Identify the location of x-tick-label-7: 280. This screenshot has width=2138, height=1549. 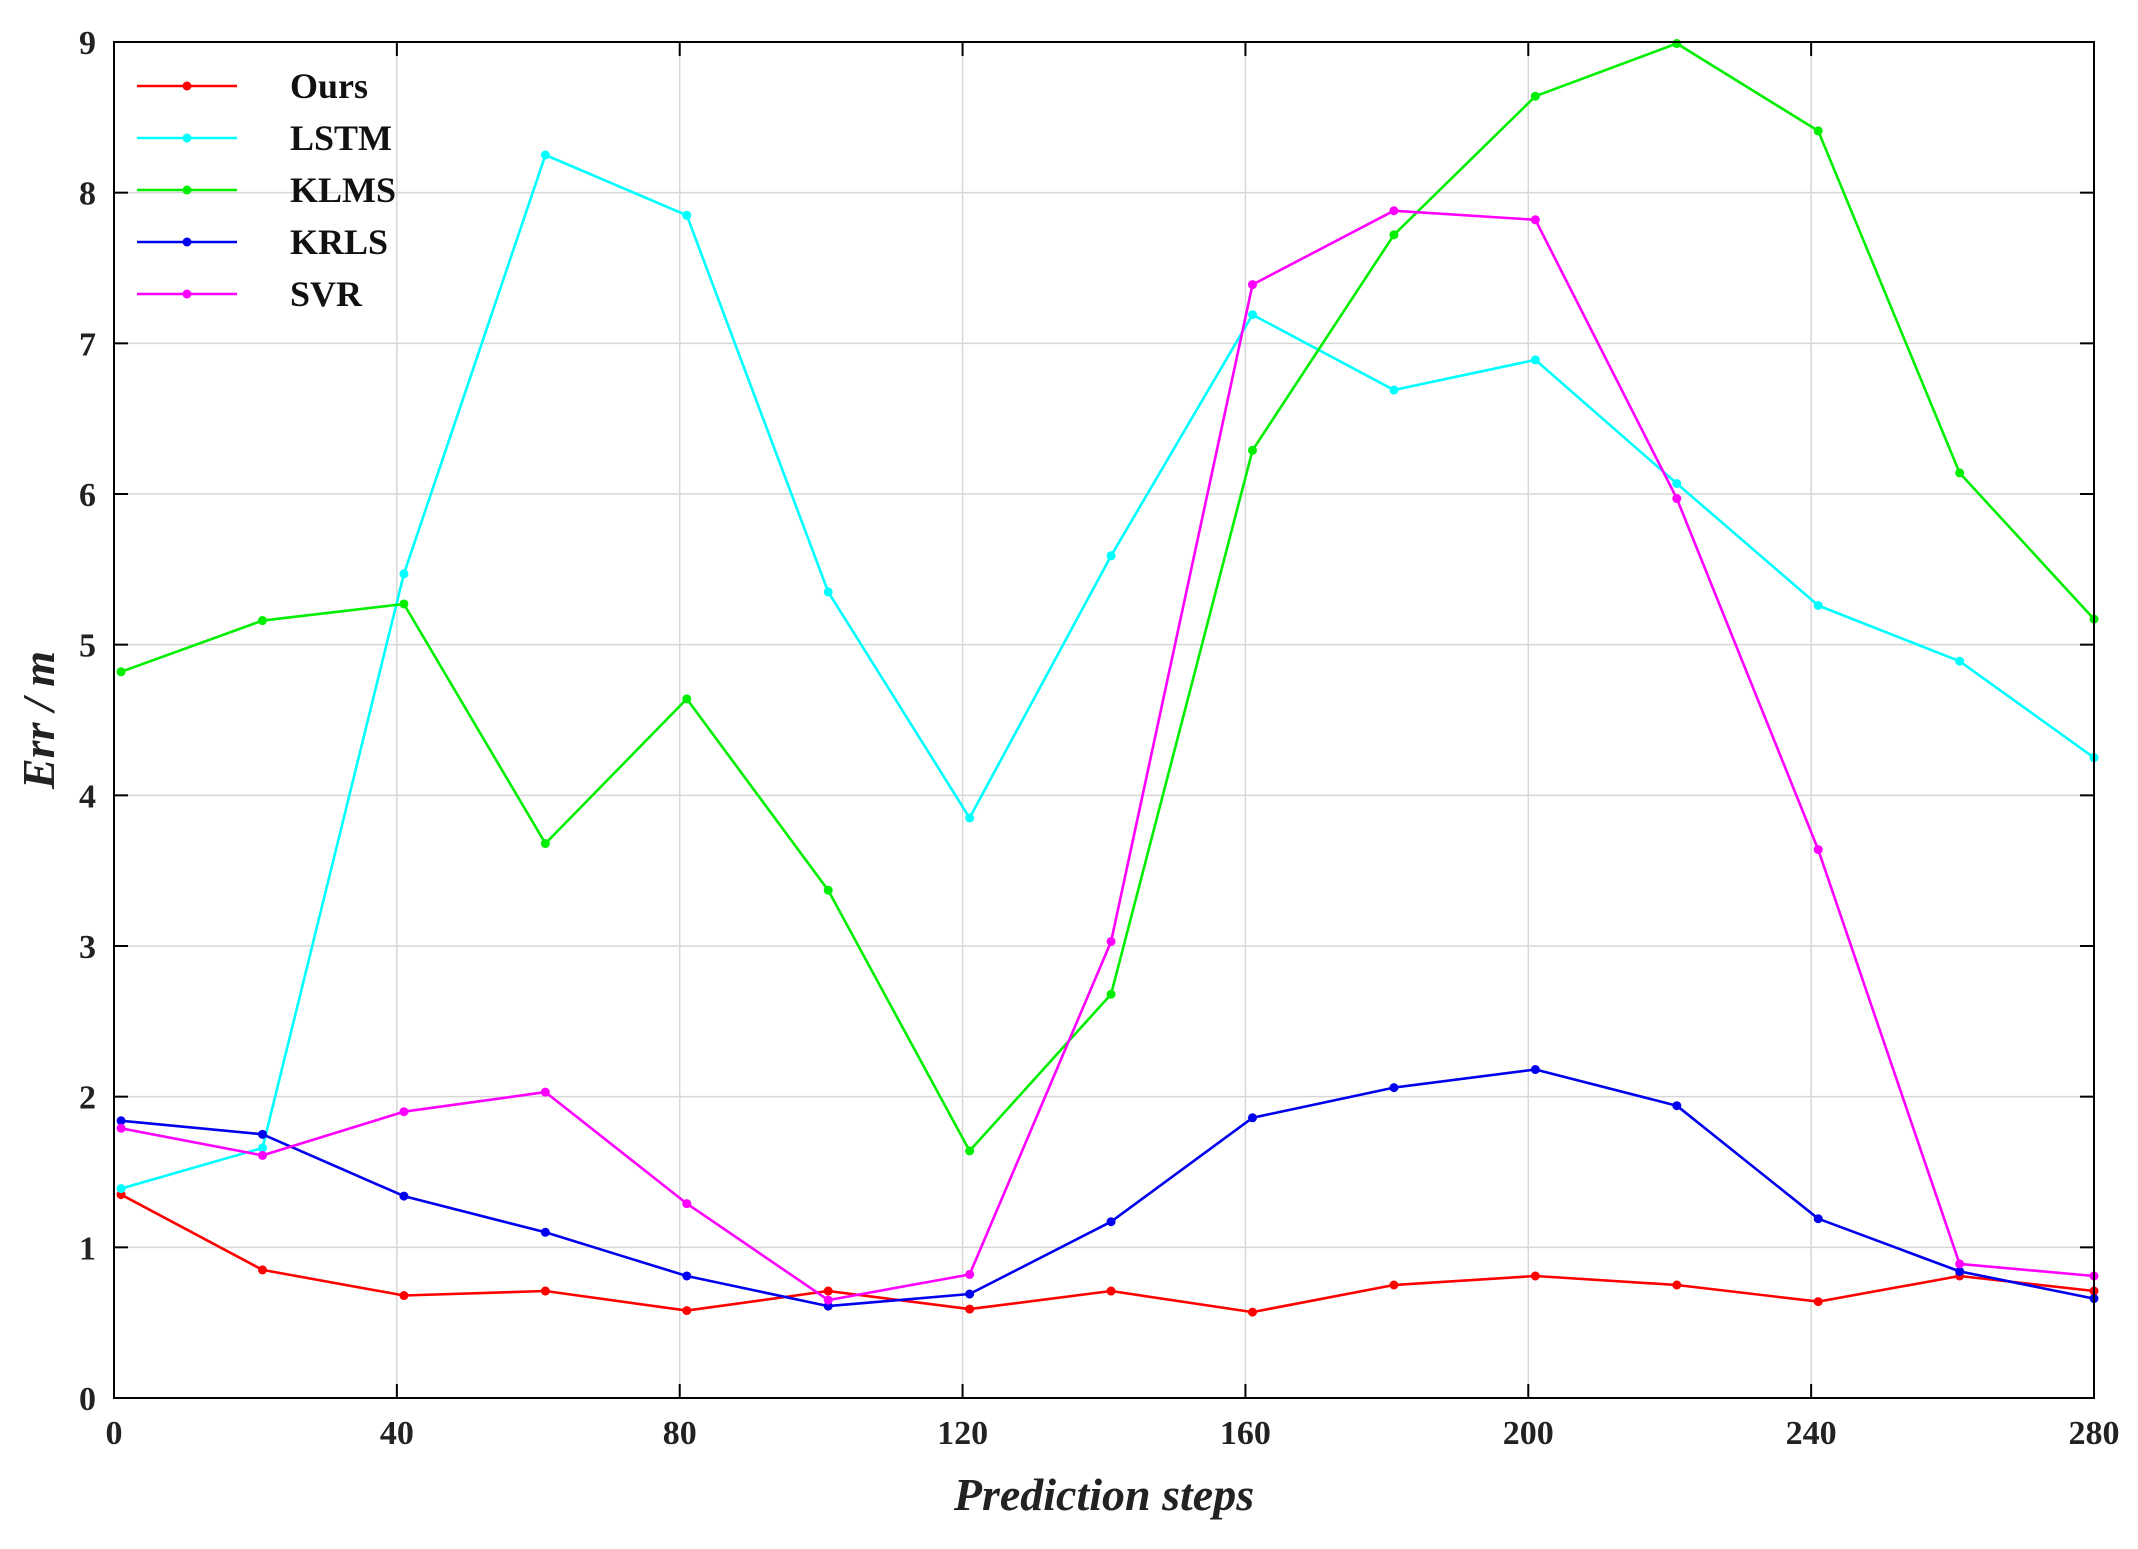
(2094, 1433).